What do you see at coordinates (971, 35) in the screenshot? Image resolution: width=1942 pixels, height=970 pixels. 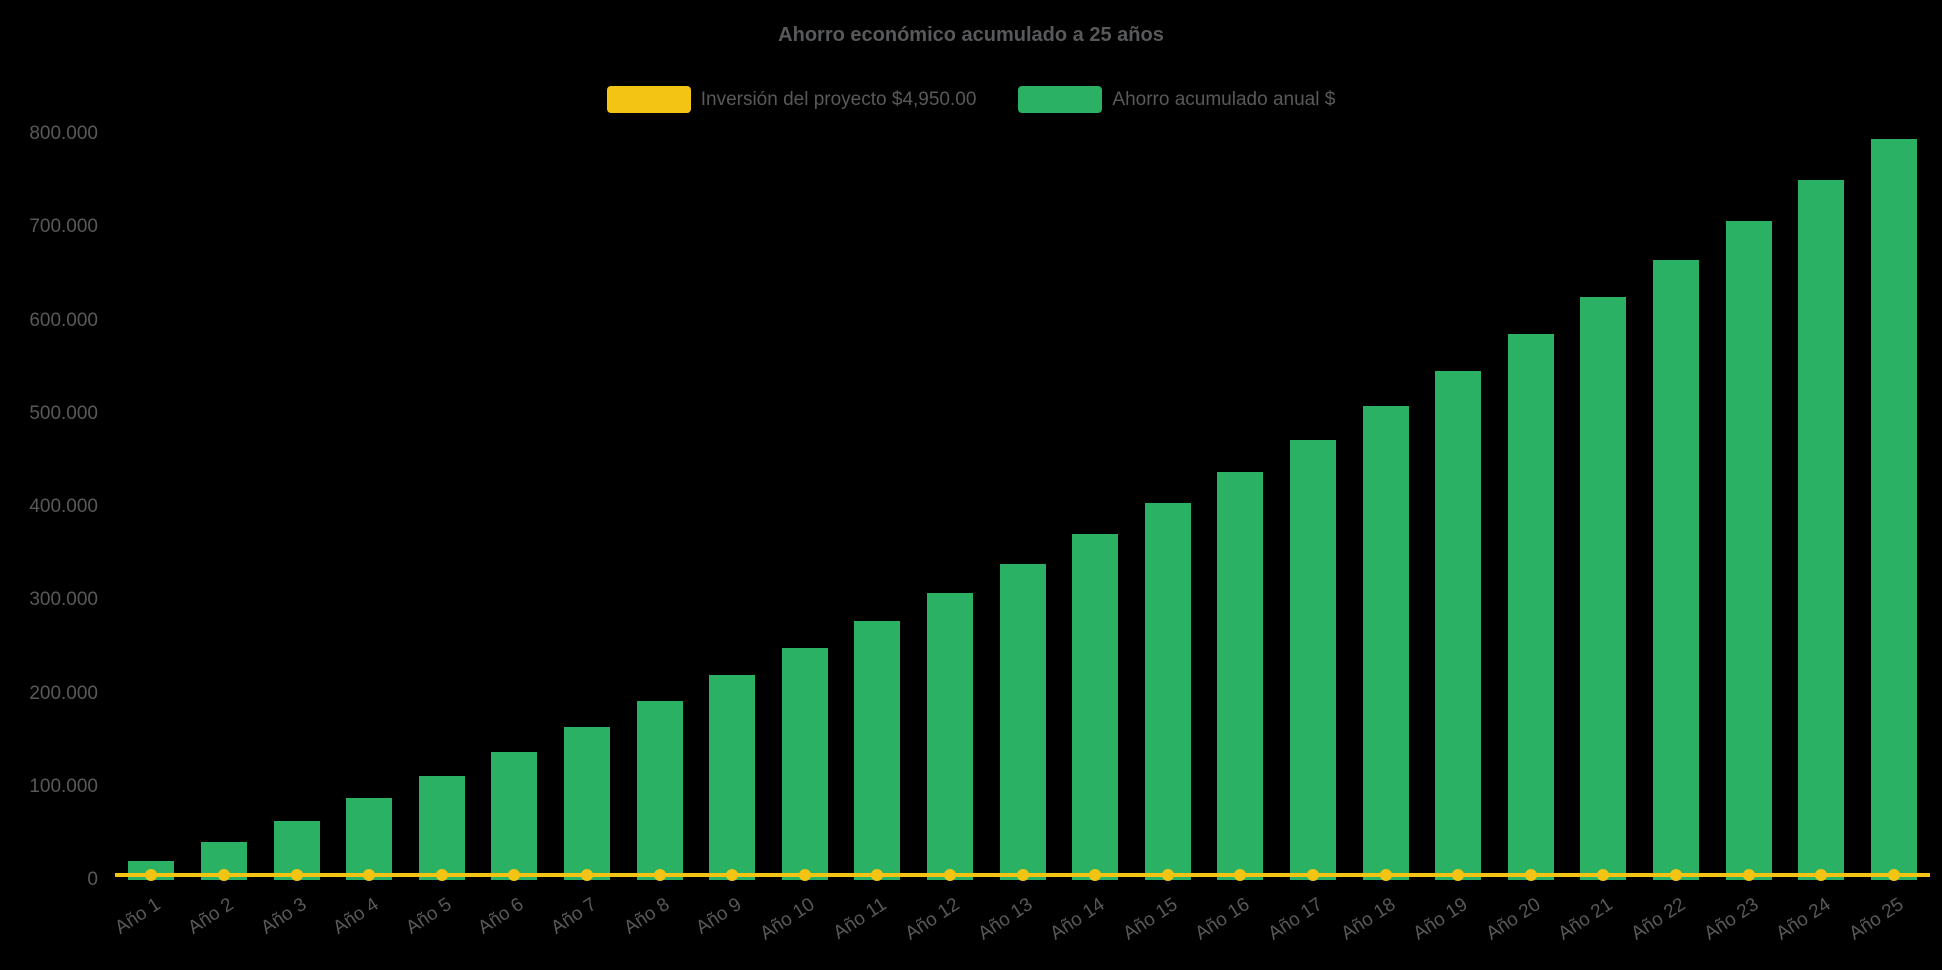 I see `chart-title: Ahorro económico acumulado a 25 años` at bounding box center [971, 35].